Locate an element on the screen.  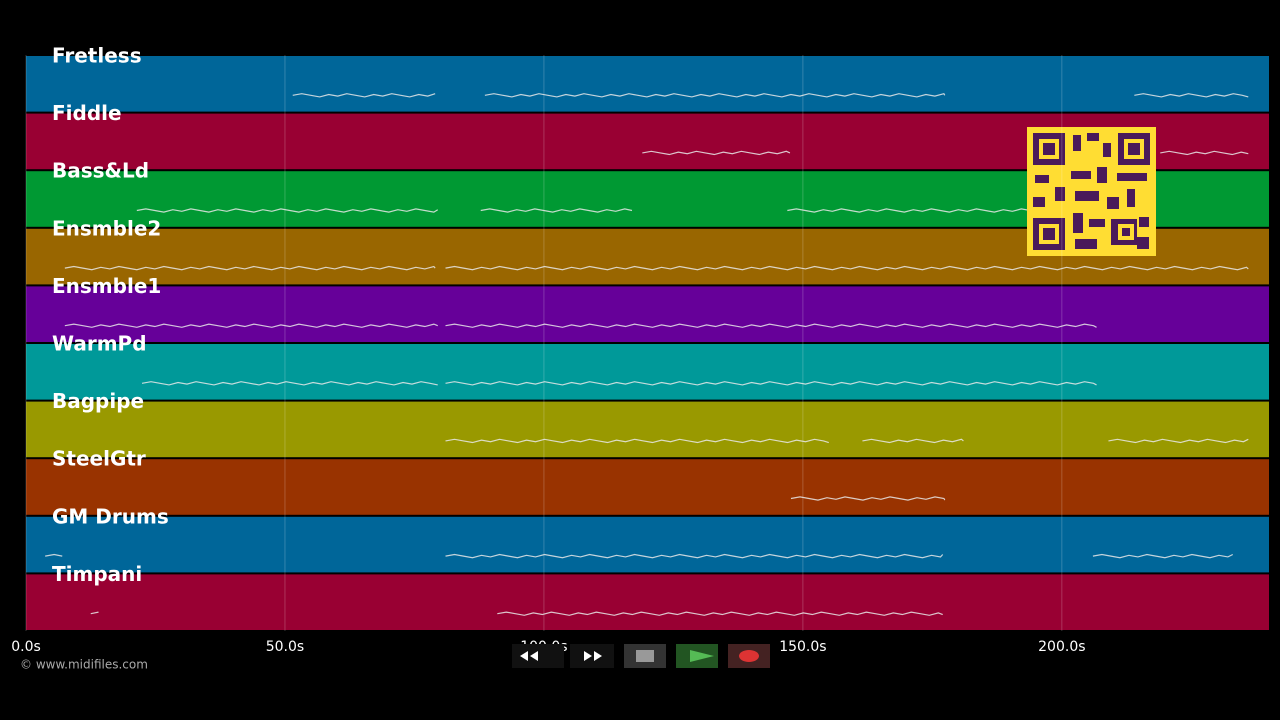
track-name: Fretless is located at coordinates (97, 56).